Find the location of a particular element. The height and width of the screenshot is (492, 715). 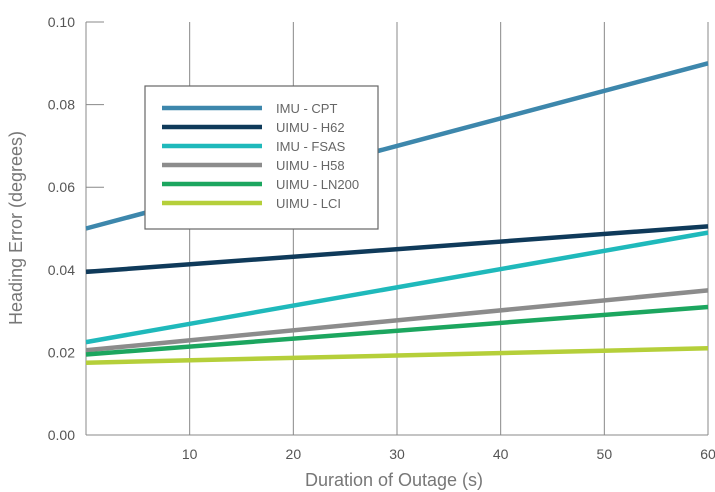

y-tick-label: 0.02 is located at coordinates (61, 352).